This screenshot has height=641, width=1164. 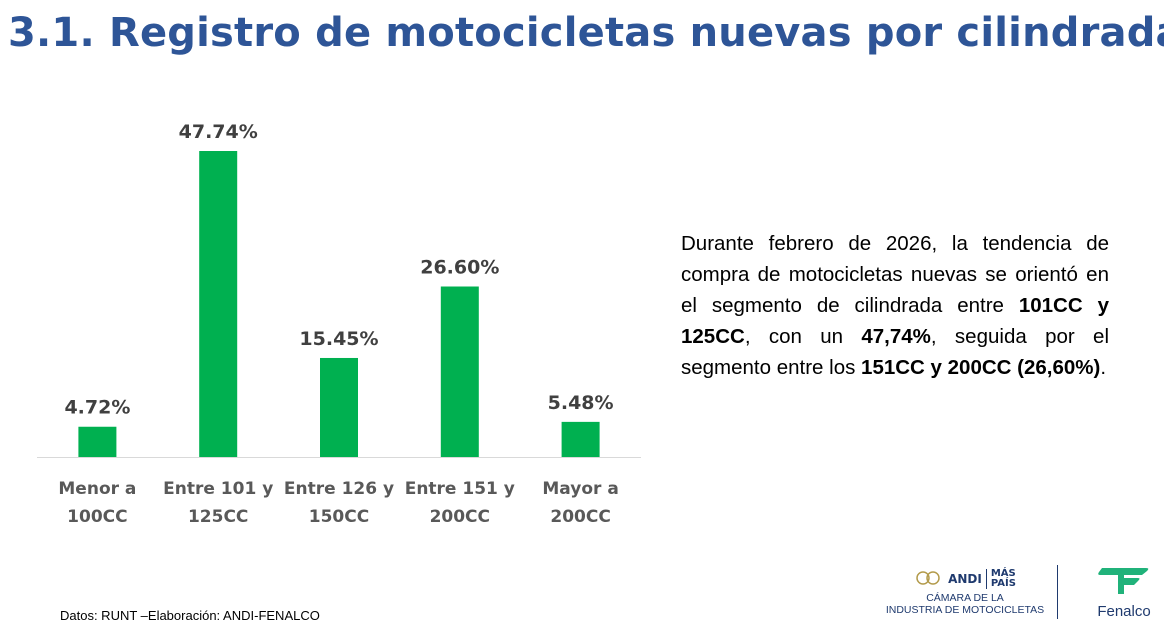 I want to click on commentary-bold-1: 101CC y 125CC, so click(x=895, y=321).